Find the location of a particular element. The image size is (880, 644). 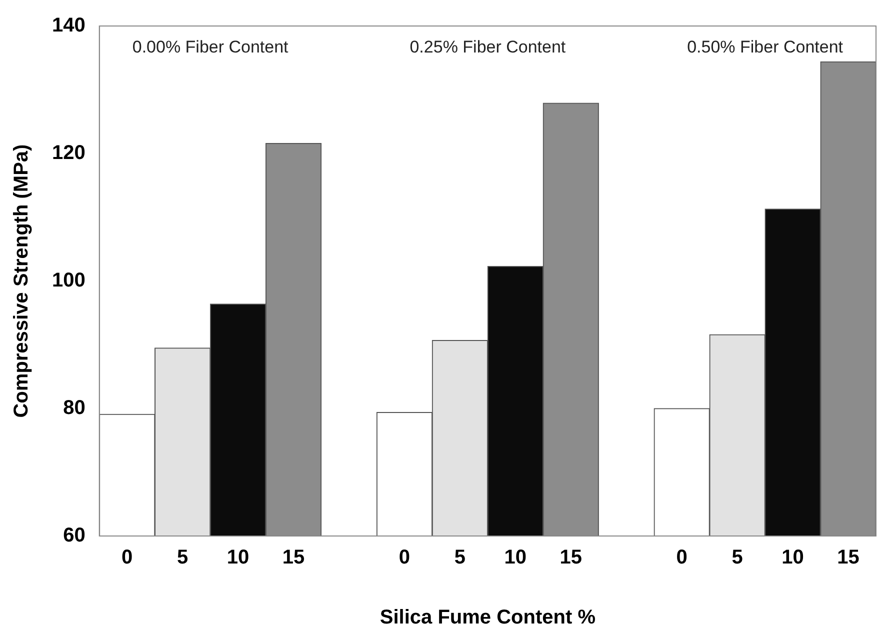

y-tick-label: 140 is located at coordinates (69, 25).